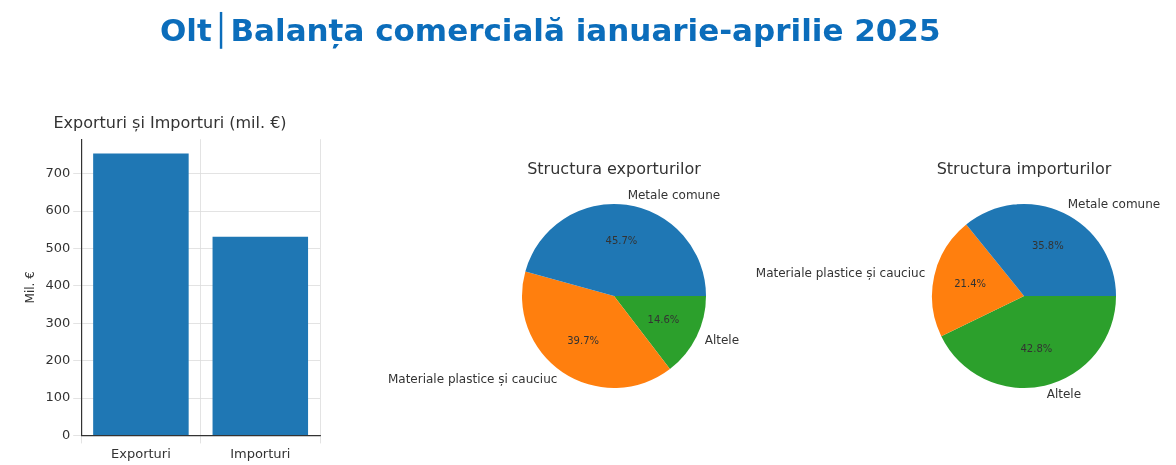  Describe the element at coordinates (58, 285) in the screenshot. I see `y-tick-label: 400` at that location.